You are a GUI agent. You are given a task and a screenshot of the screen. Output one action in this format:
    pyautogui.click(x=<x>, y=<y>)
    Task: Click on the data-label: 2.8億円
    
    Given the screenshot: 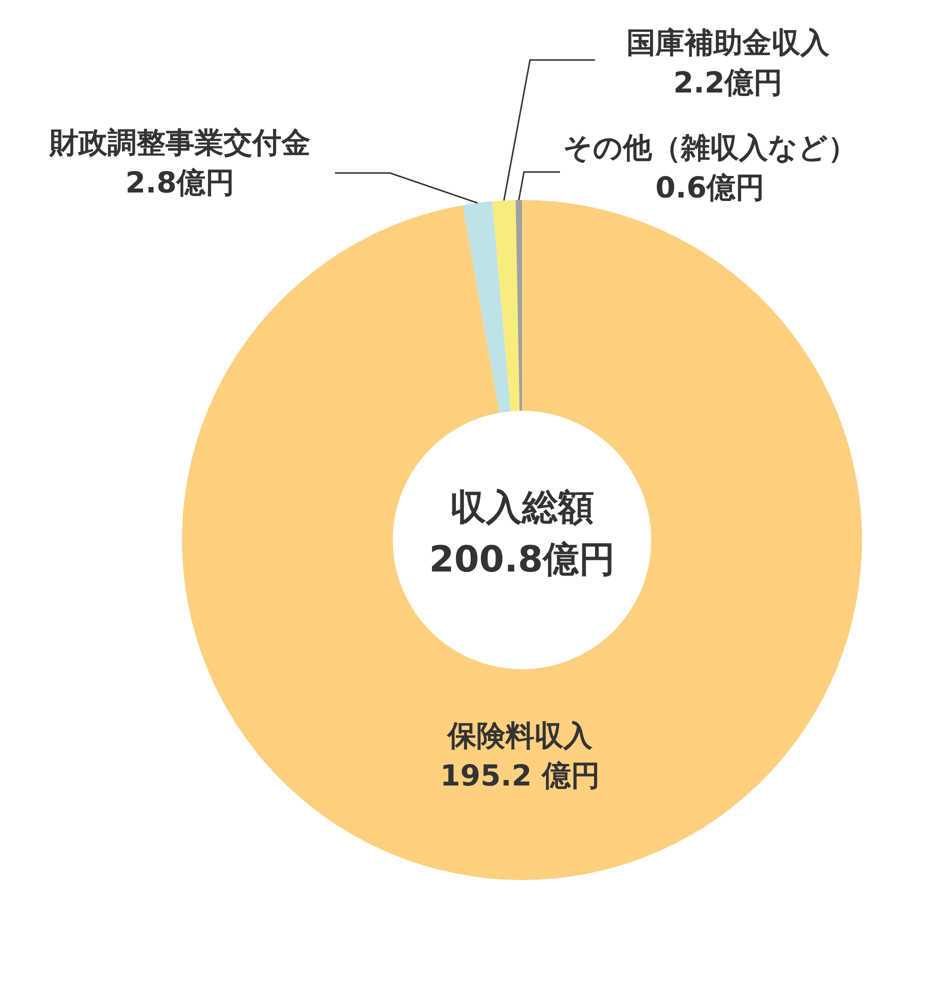 What is the action you would take?
    pyautogui.click(x=180, y=183)
    